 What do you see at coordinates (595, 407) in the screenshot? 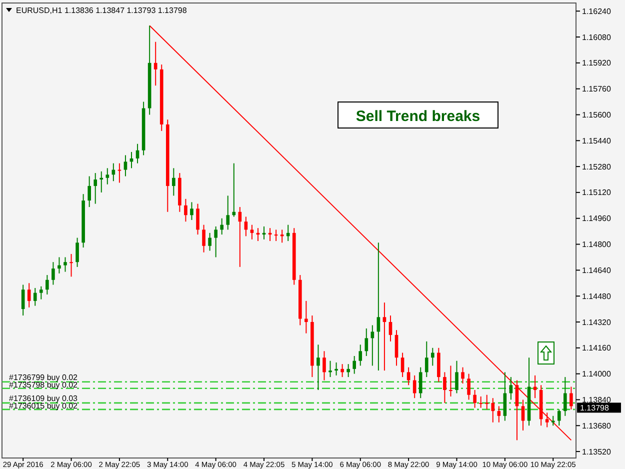
I see `text: 1.13798` at bounding box center [595, 407].